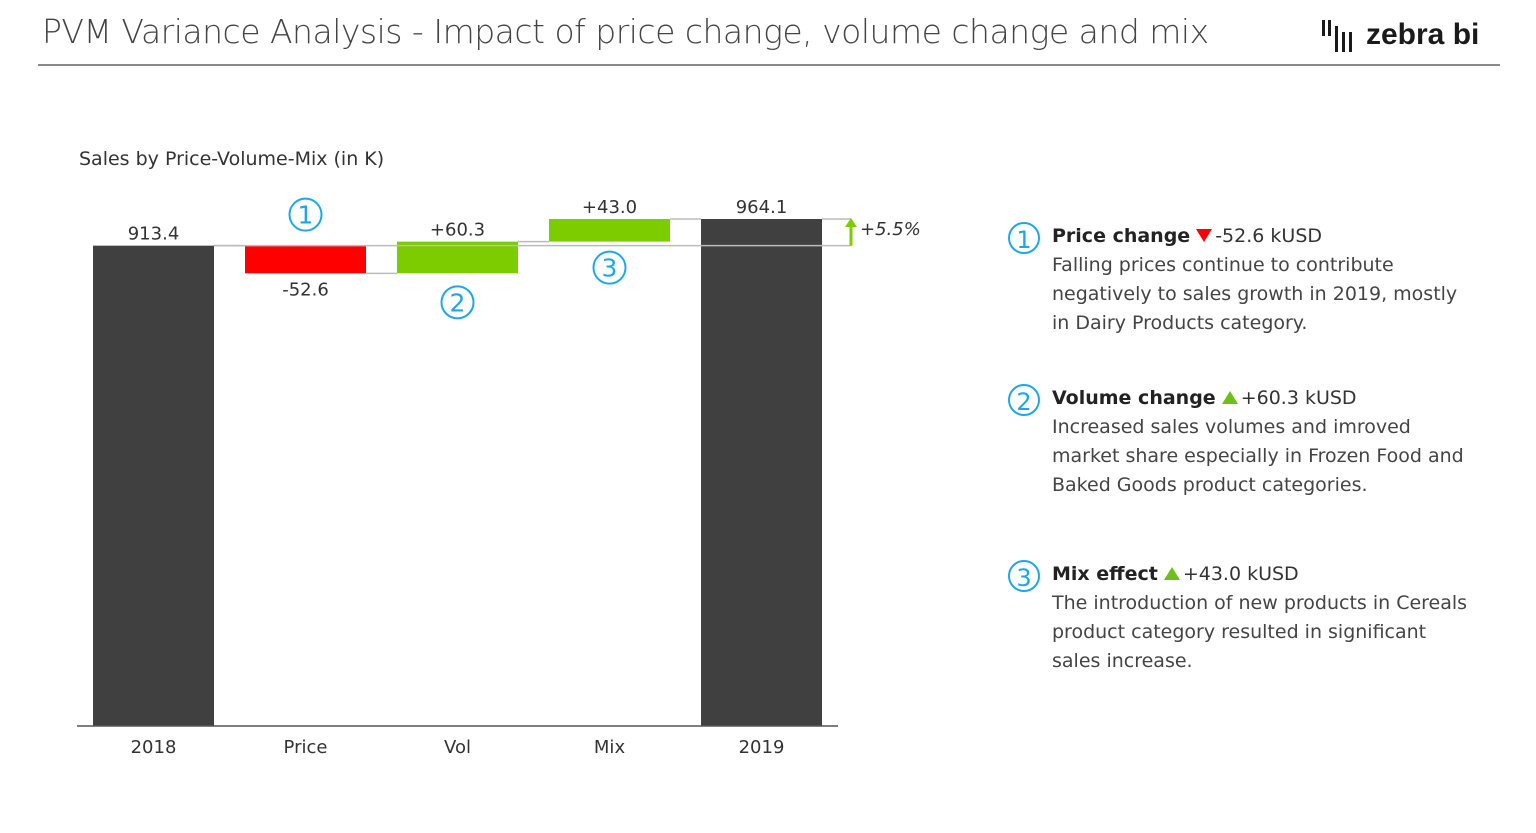 This screenshot has height=833, width=1536. Describe the element at coordinates (1423, 34) in the screenshot. I see `logo-text: zebra bi` at that location.